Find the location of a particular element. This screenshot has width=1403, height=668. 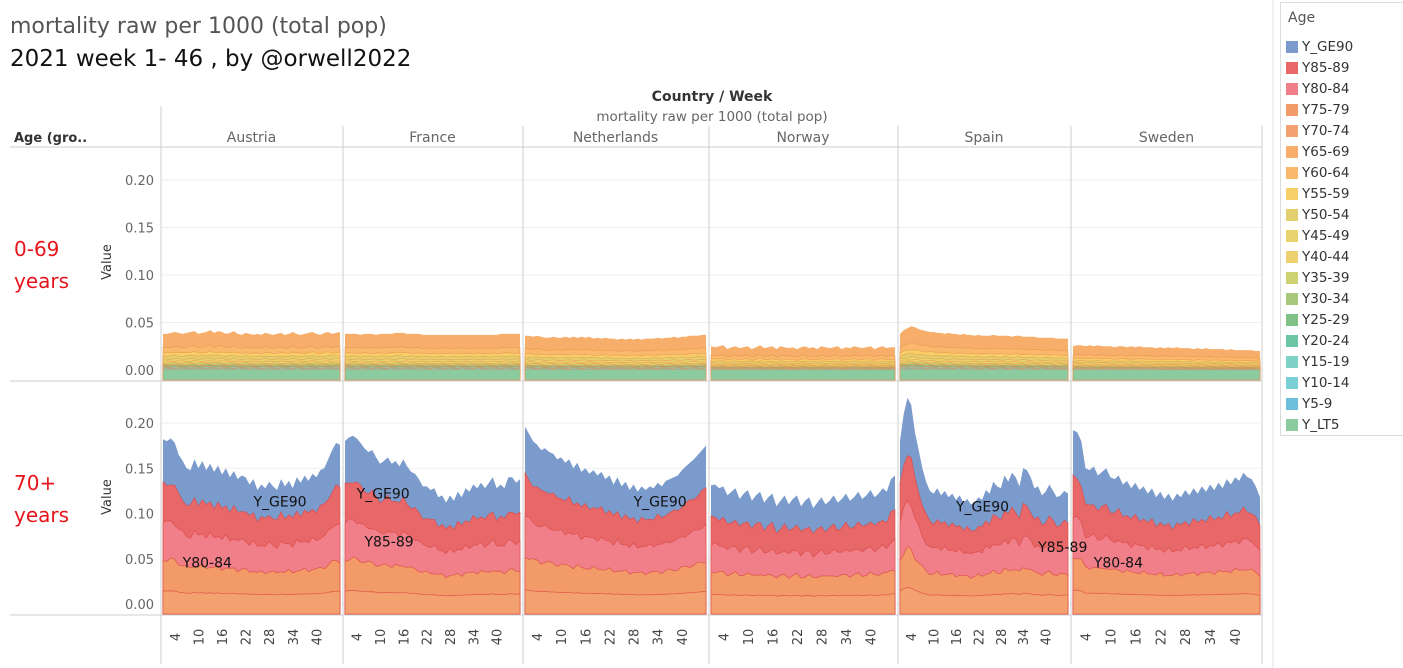

legend-item: Y15-19 is located at coordinates (1342, 361).